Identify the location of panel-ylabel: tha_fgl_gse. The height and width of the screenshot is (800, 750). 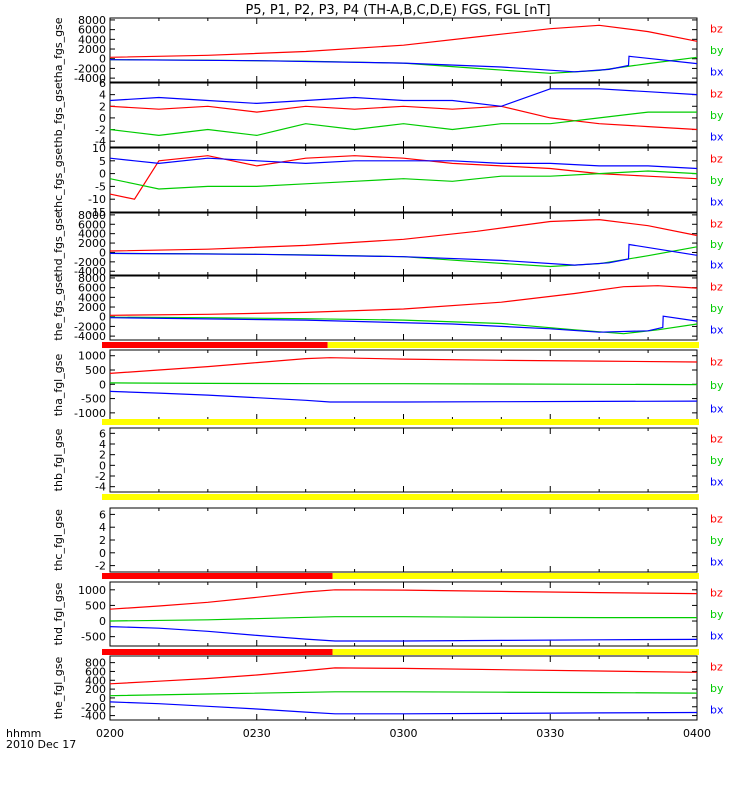
(58, 385).